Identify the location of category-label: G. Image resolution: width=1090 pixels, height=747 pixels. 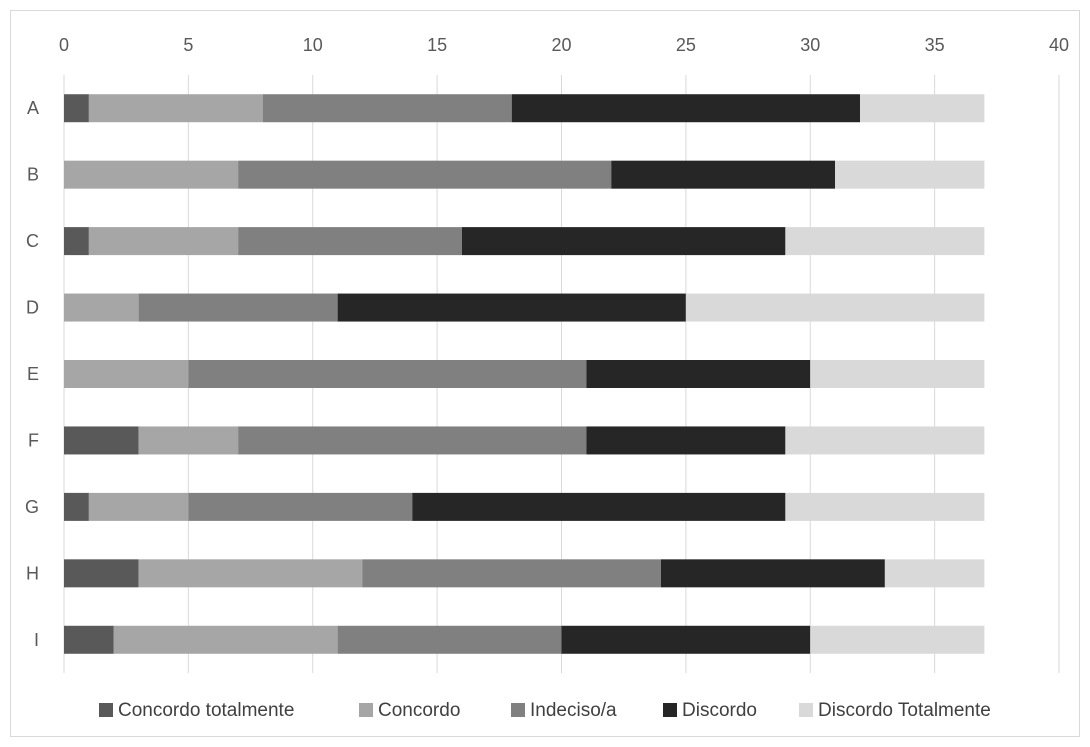
(32, 507).